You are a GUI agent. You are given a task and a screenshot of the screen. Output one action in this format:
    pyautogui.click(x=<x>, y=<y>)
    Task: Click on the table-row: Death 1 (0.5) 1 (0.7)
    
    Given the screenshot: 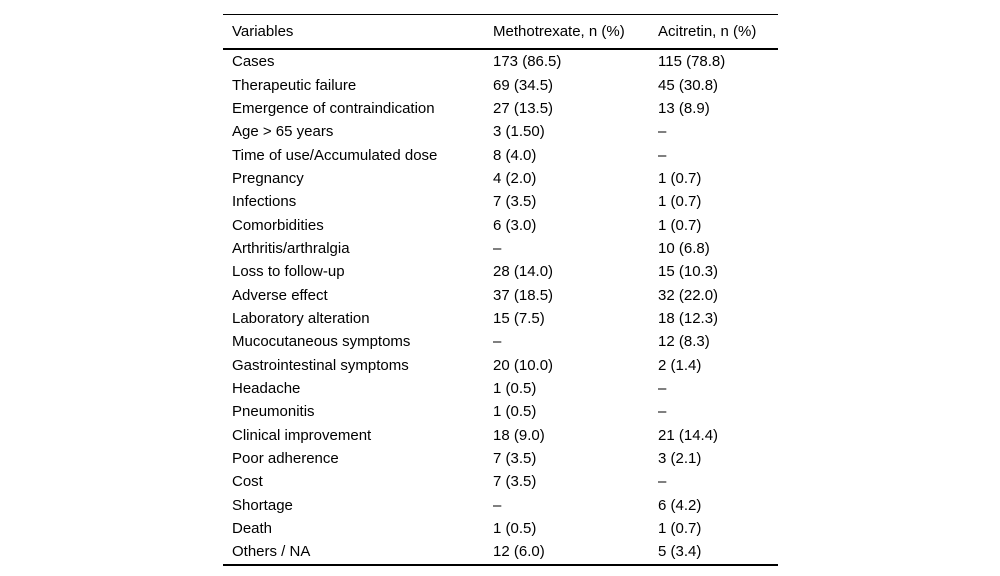 What is the action you would take?
    pyautogui.click(x=500, y=528)
    